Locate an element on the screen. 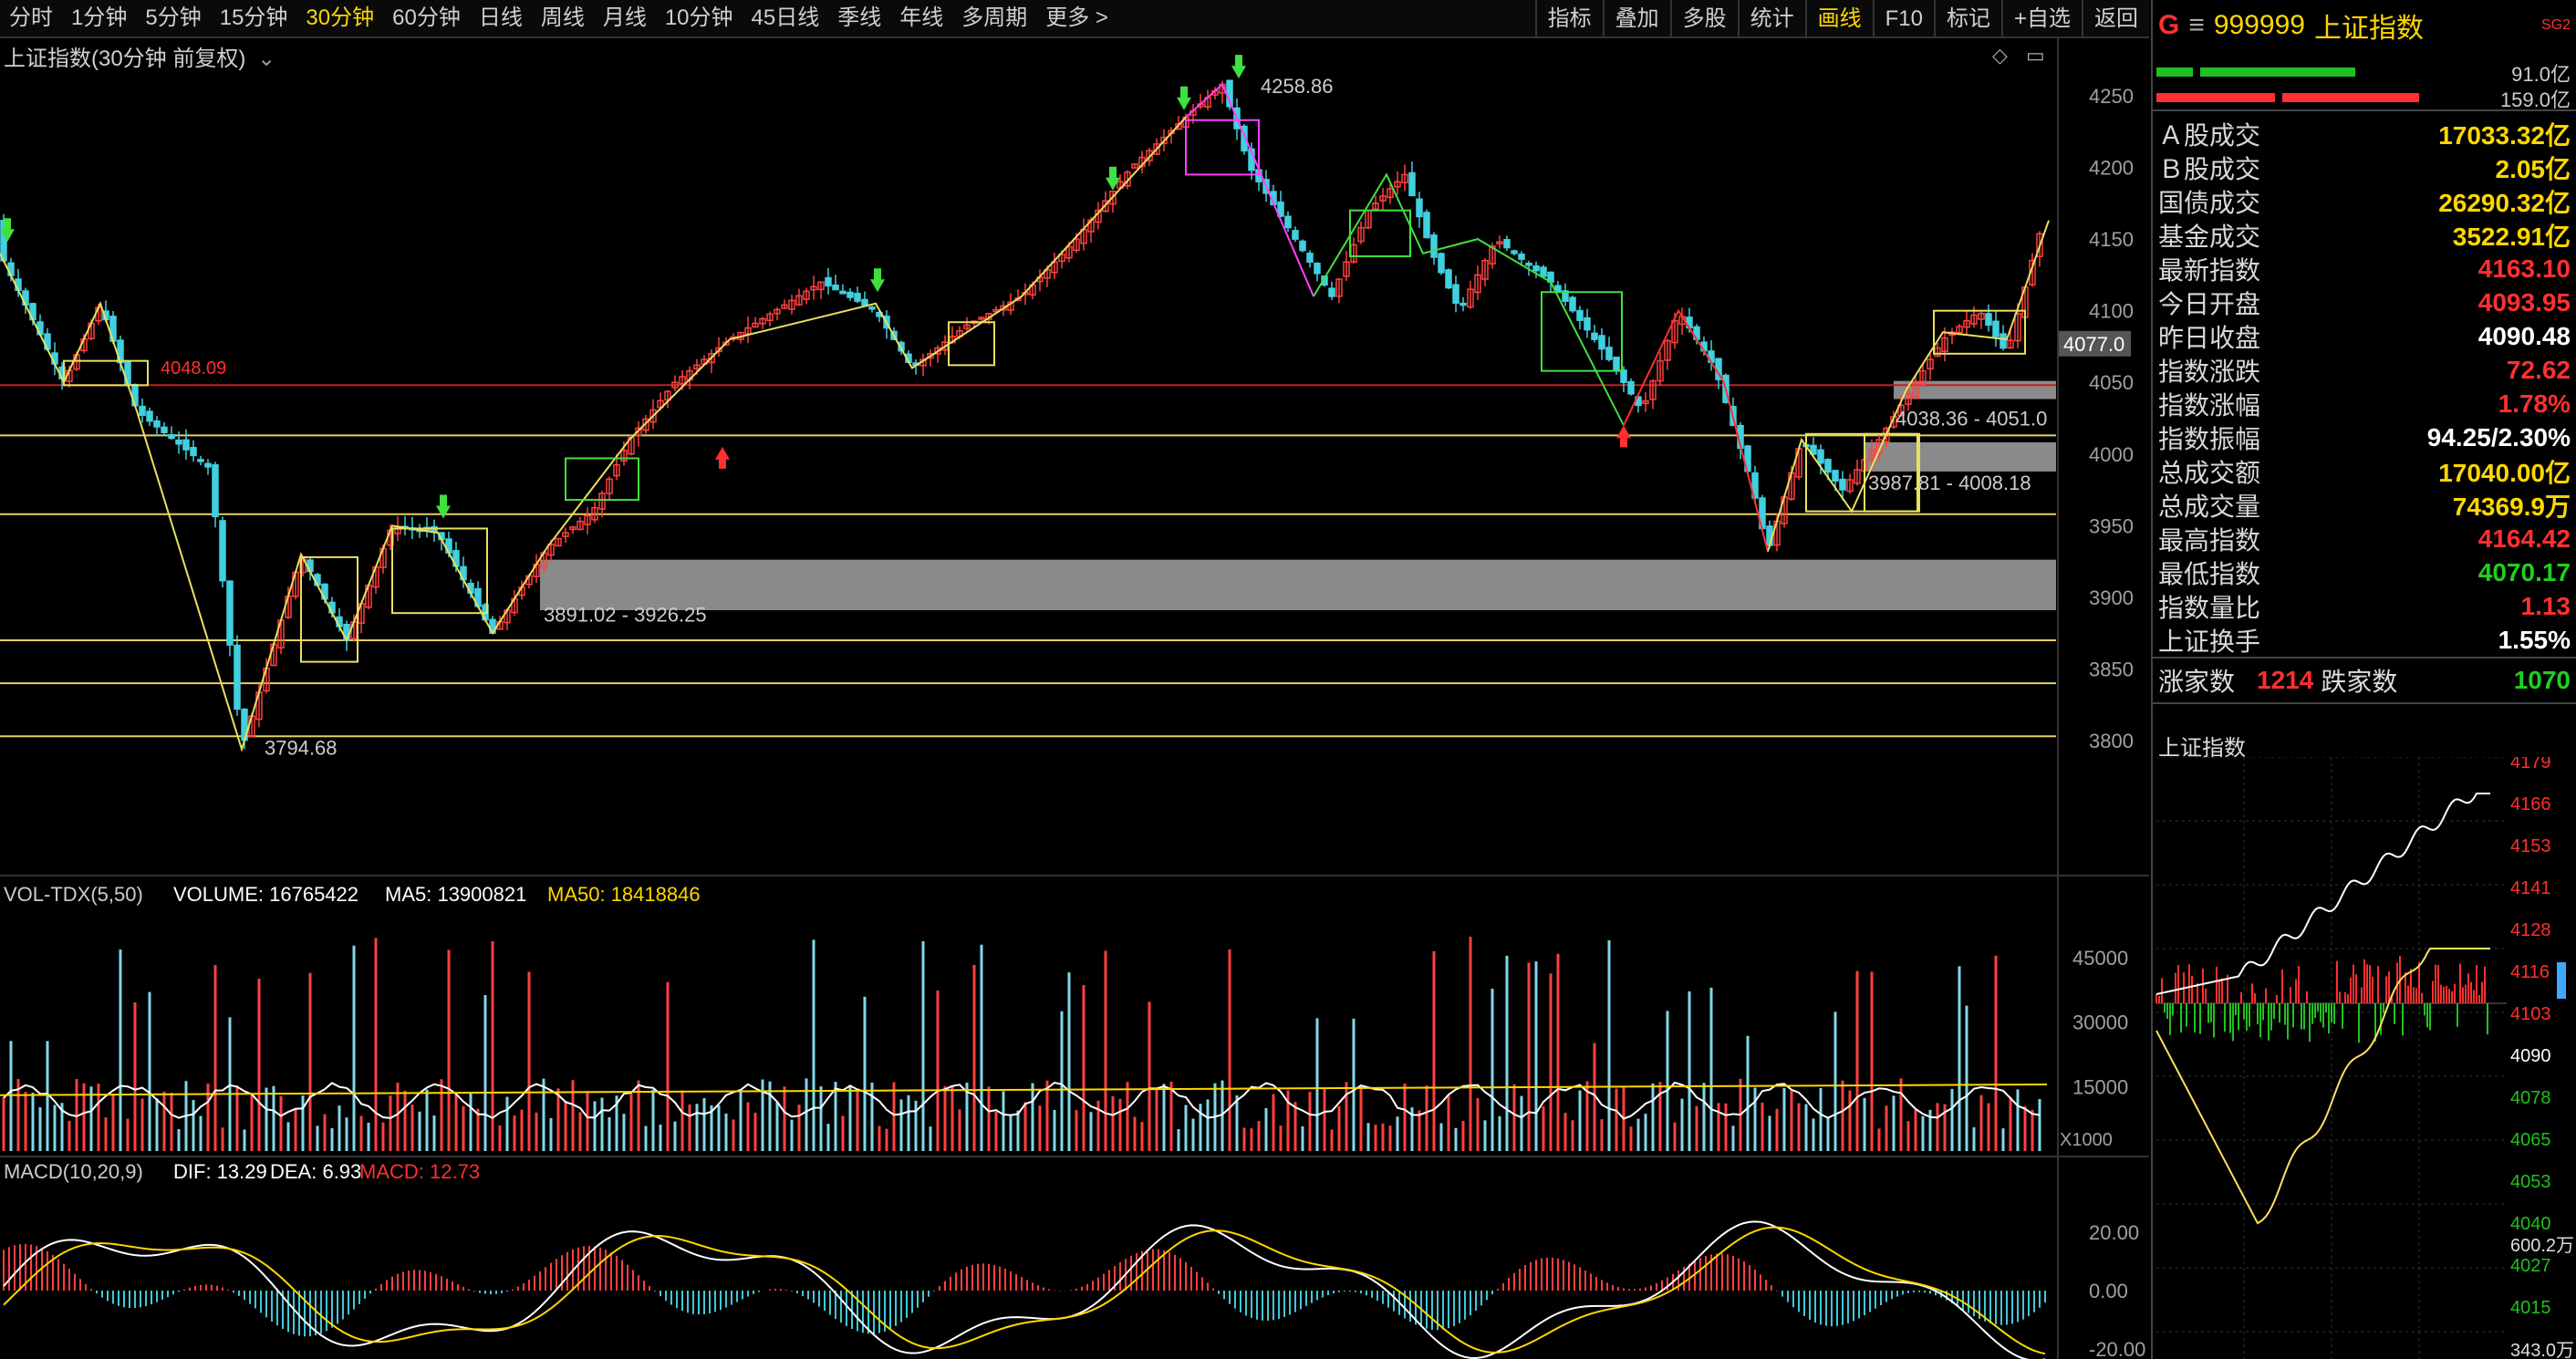 The image size is (2576, 1359). current-price-box is located at coordinates (2094, 343).